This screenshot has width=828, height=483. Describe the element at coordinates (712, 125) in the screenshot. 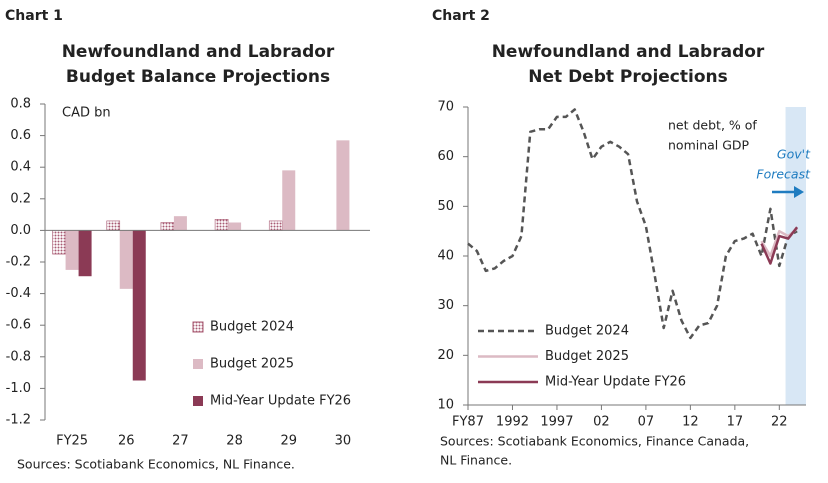

I see `annotation: net debt, % of` at that location.